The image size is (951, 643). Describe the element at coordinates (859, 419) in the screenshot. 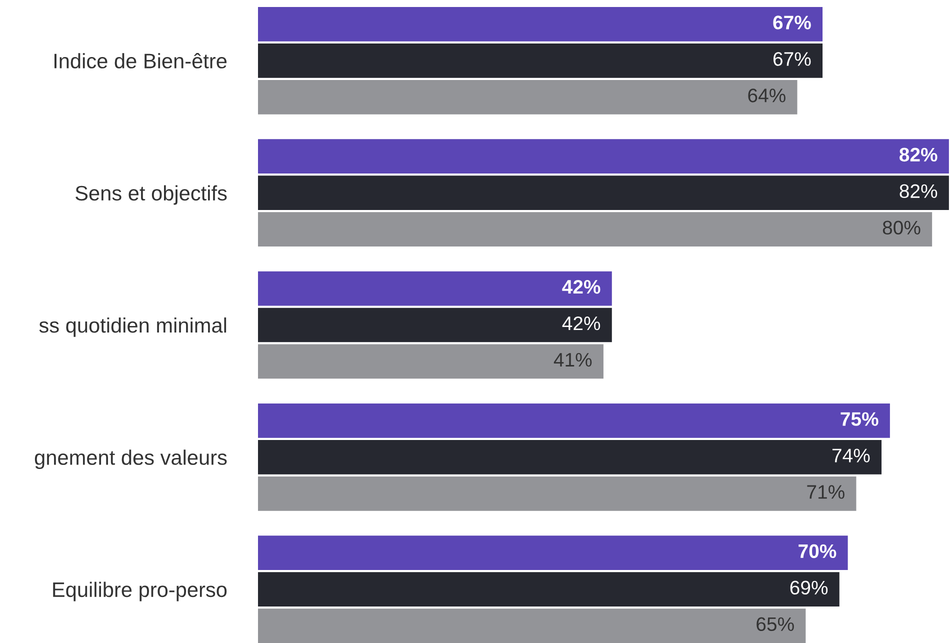

I see `data-label: 75%` at that location.